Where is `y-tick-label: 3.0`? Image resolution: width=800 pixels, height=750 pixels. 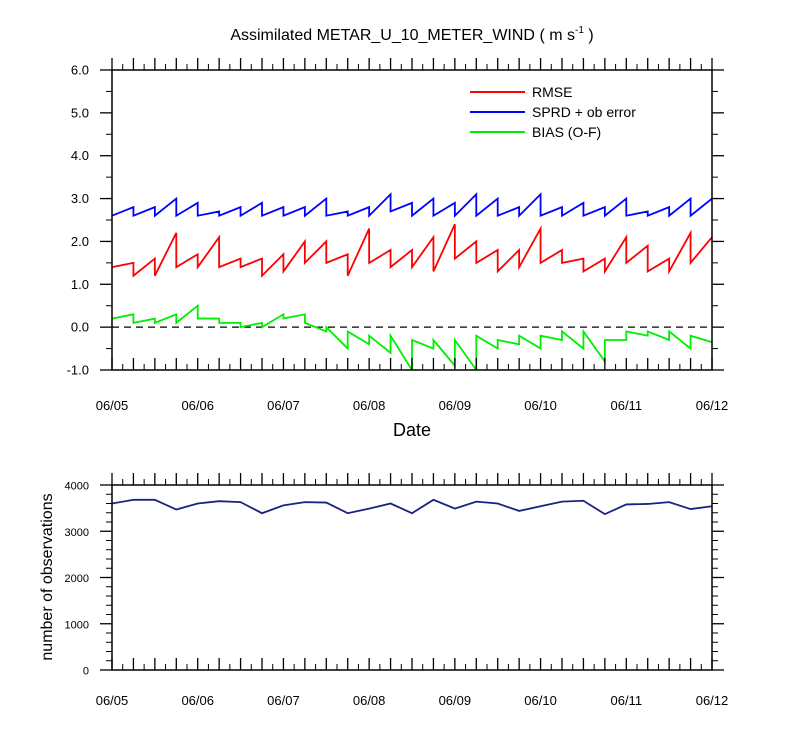
y-tick-label: 3.0 is located at coordinates (80, 198).